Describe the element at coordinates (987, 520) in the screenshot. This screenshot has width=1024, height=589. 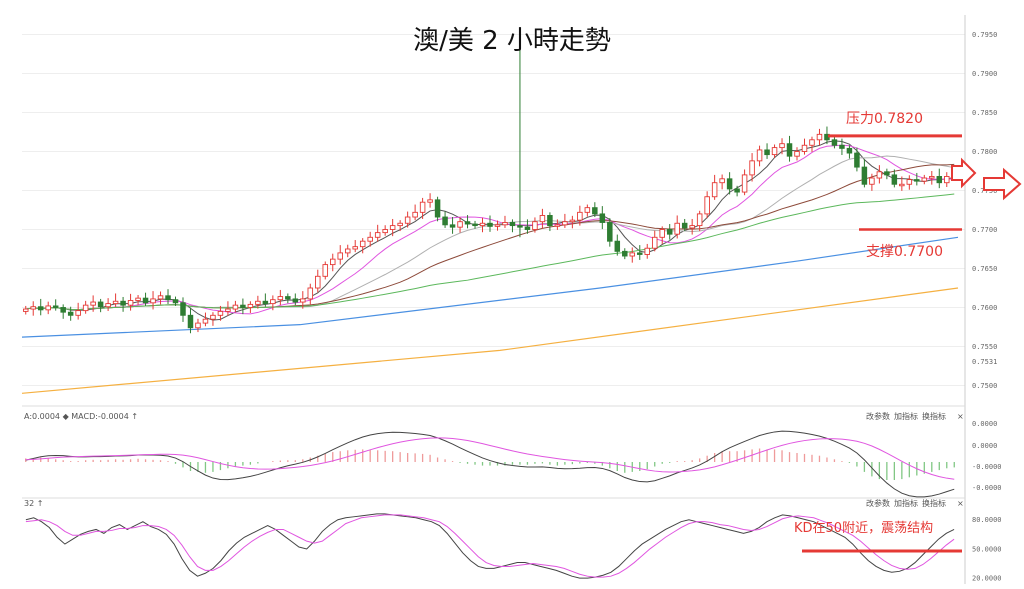
I see `kd-tick-label: 80.0000` at that location.